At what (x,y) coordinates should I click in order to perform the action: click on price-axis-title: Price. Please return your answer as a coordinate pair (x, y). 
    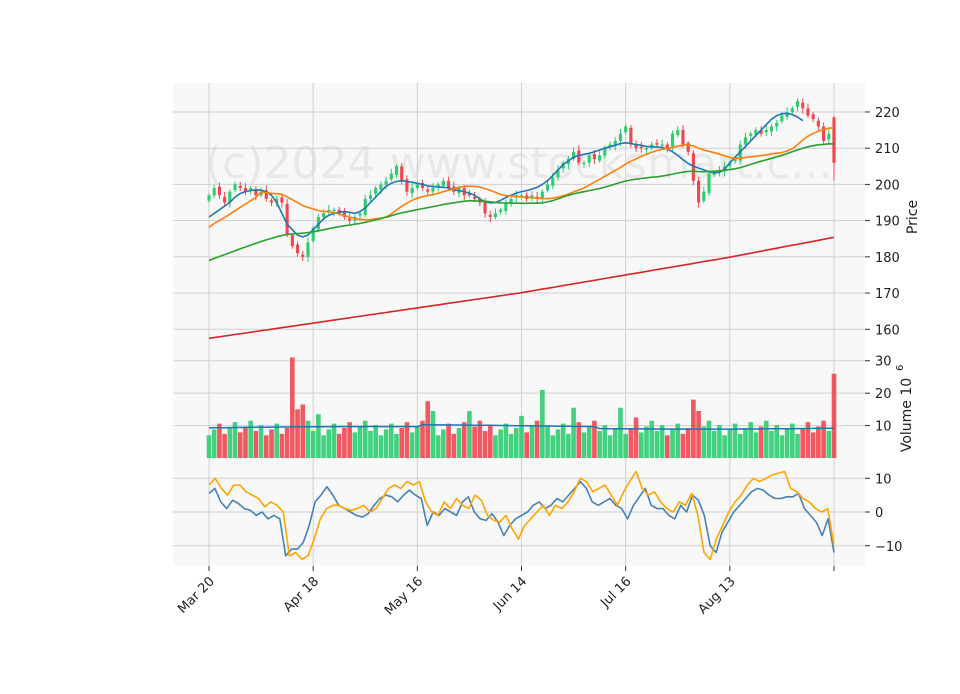
    Looking at the image, I should click on (913, 217).